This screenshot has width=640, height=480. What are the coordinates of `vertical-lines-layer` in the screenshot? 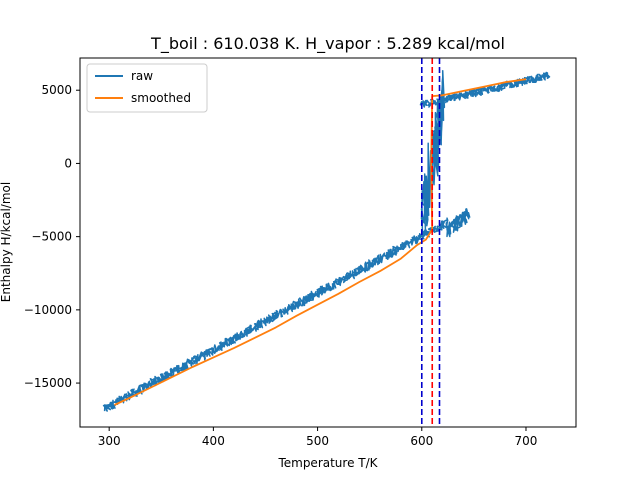 It's located at (430, 242).